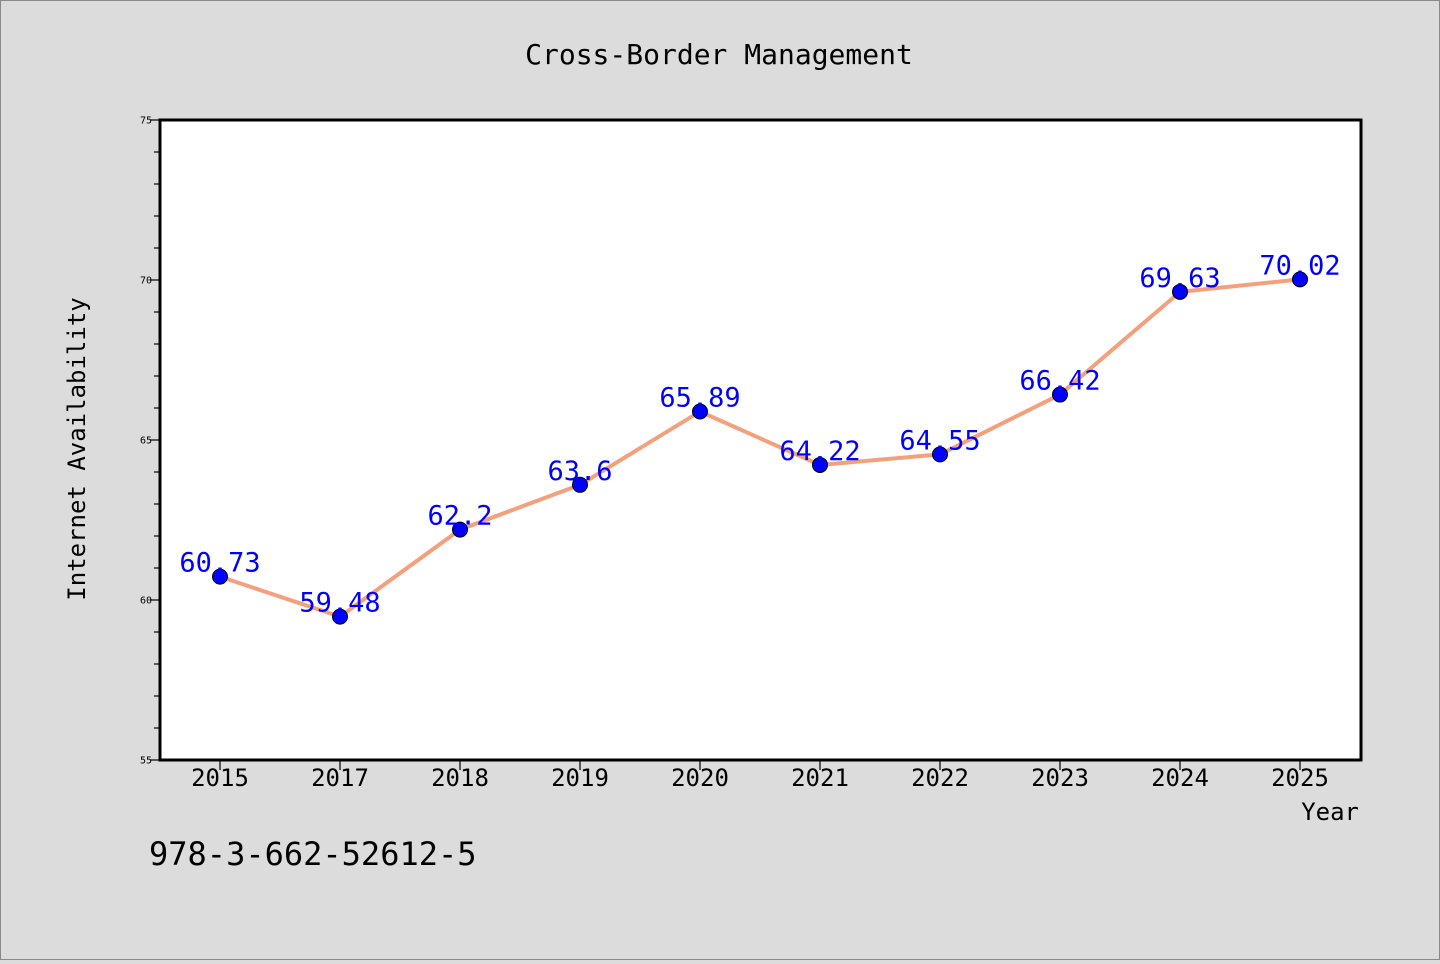 This screenshot has width=1440, height=964. Describe the element at coordinates (1300, 778) in the screenshot. I see `x-tick-label: 2025` at that location.